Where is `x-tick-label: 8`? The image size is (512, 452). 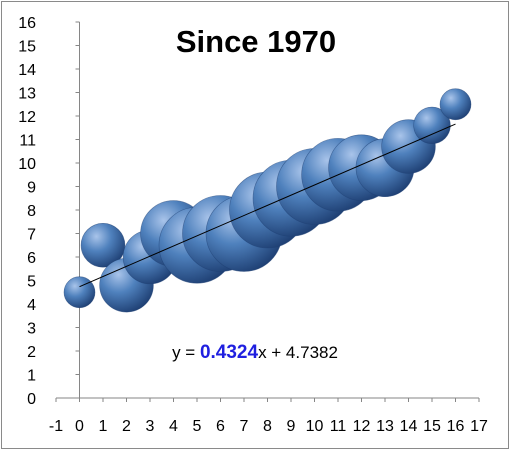 x-tick-label: 8 is located at coordinates (267, 426).